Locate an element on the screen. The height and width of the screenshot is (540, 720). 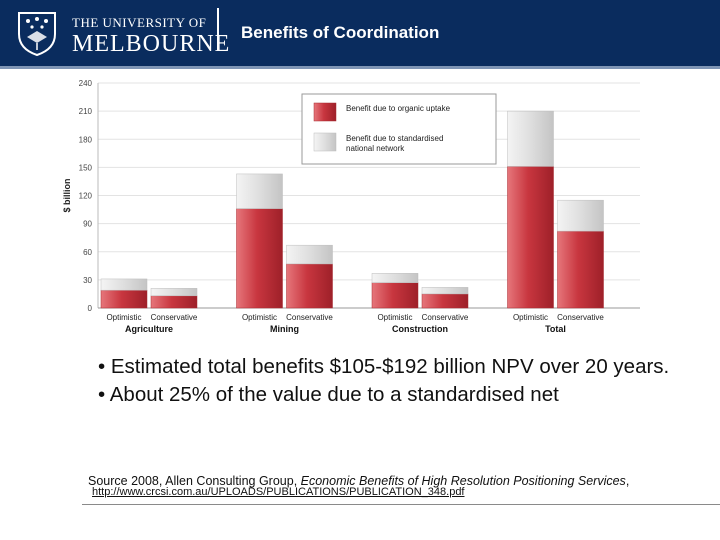
y-axis-label: $ billion is located at coordinates (67, 195).